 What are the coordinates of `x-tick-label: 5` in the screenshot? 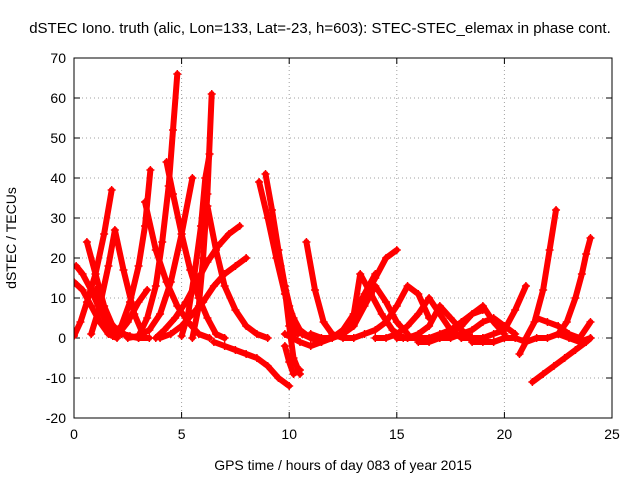 It's located at (182, 434).